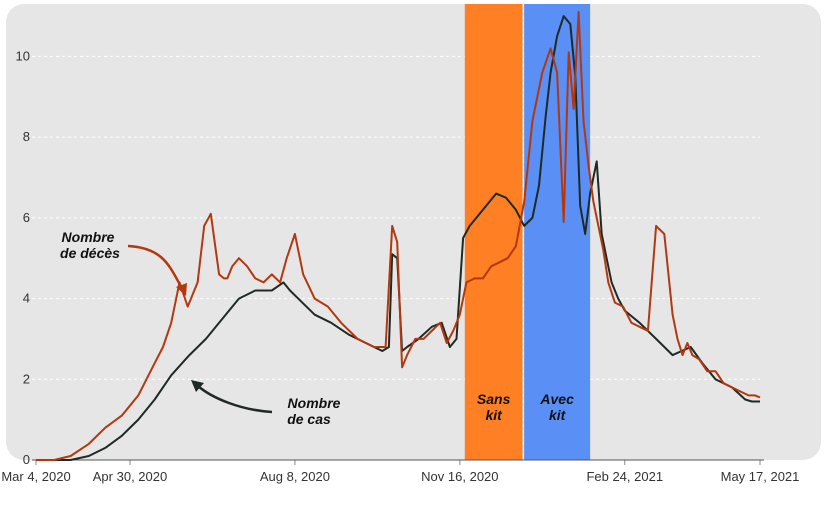  I want to click on y-tick-label: 10, so click(23, 55).